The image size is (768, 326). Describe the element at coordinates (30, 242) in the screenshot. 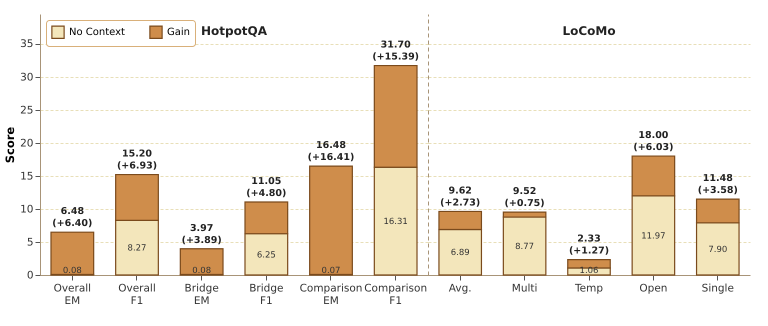

I see `y-tick-label: 5` at that location.